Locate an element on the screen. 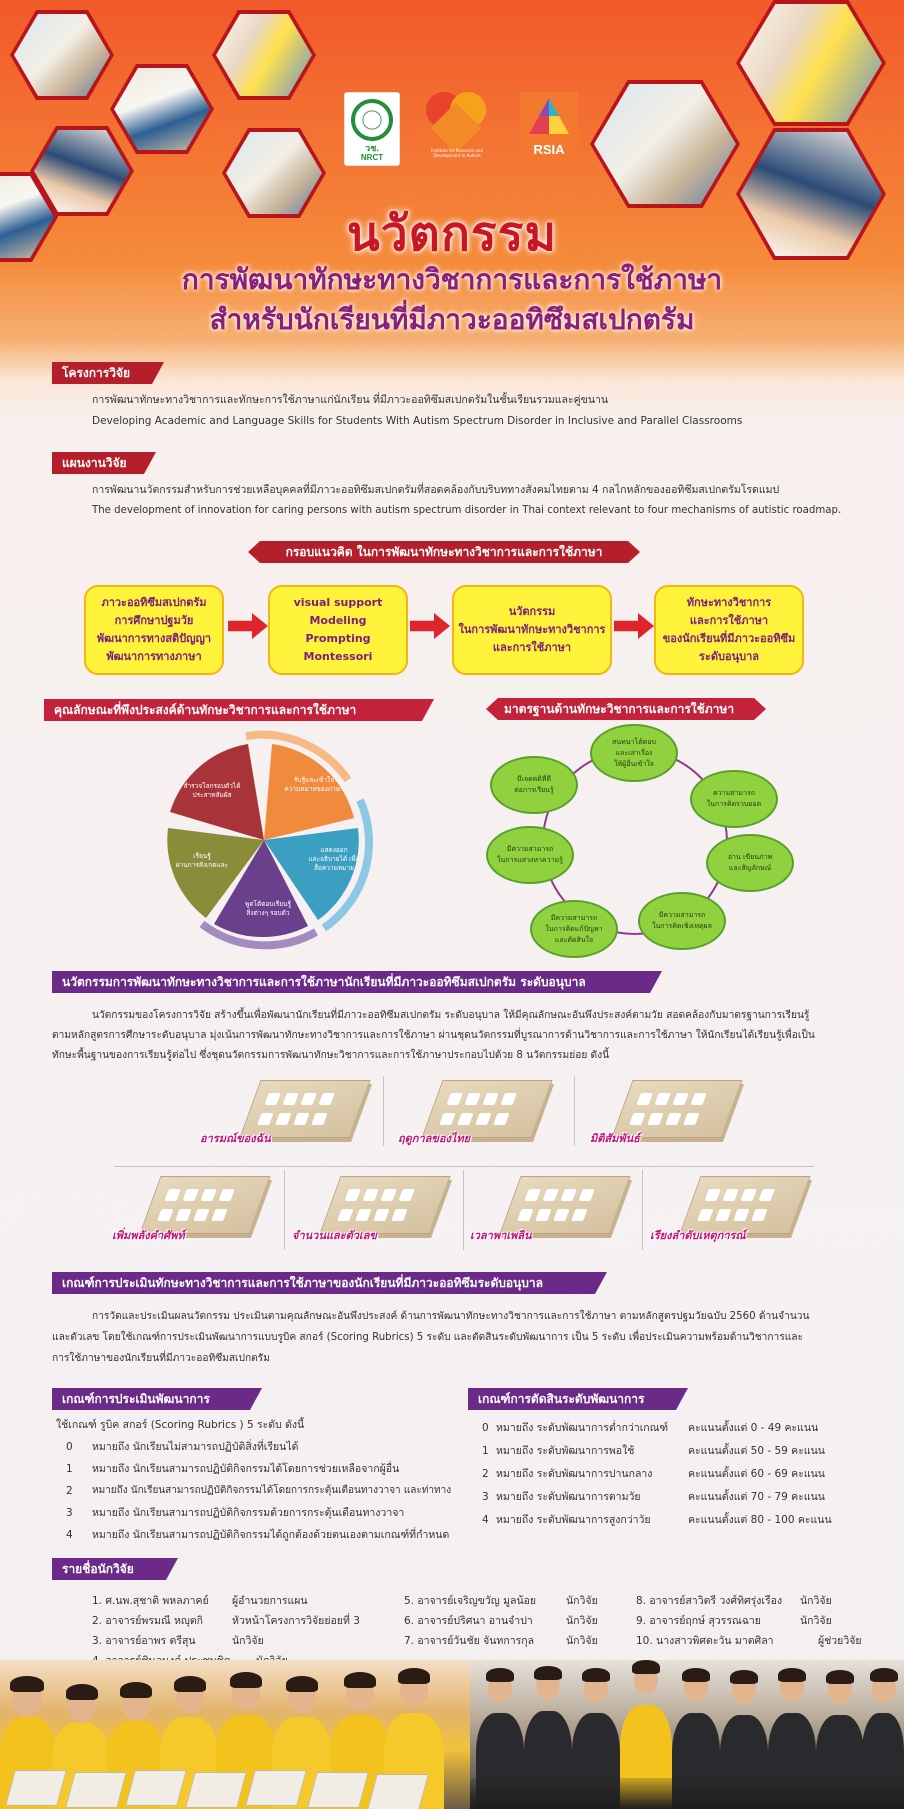 This screenshot has height=1809, width=904. standard-item-line: ในการคิดแก้ปัญหา is located at coordinates (574, 928).